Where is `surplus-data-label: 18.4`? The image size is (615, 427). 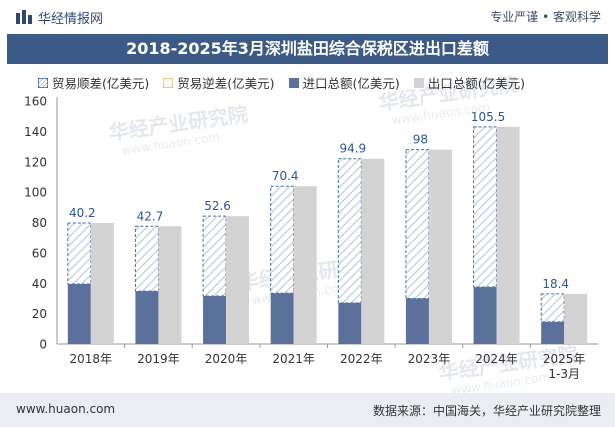 surplus-data-label: 18.4 is located at coordinates (555, 284).